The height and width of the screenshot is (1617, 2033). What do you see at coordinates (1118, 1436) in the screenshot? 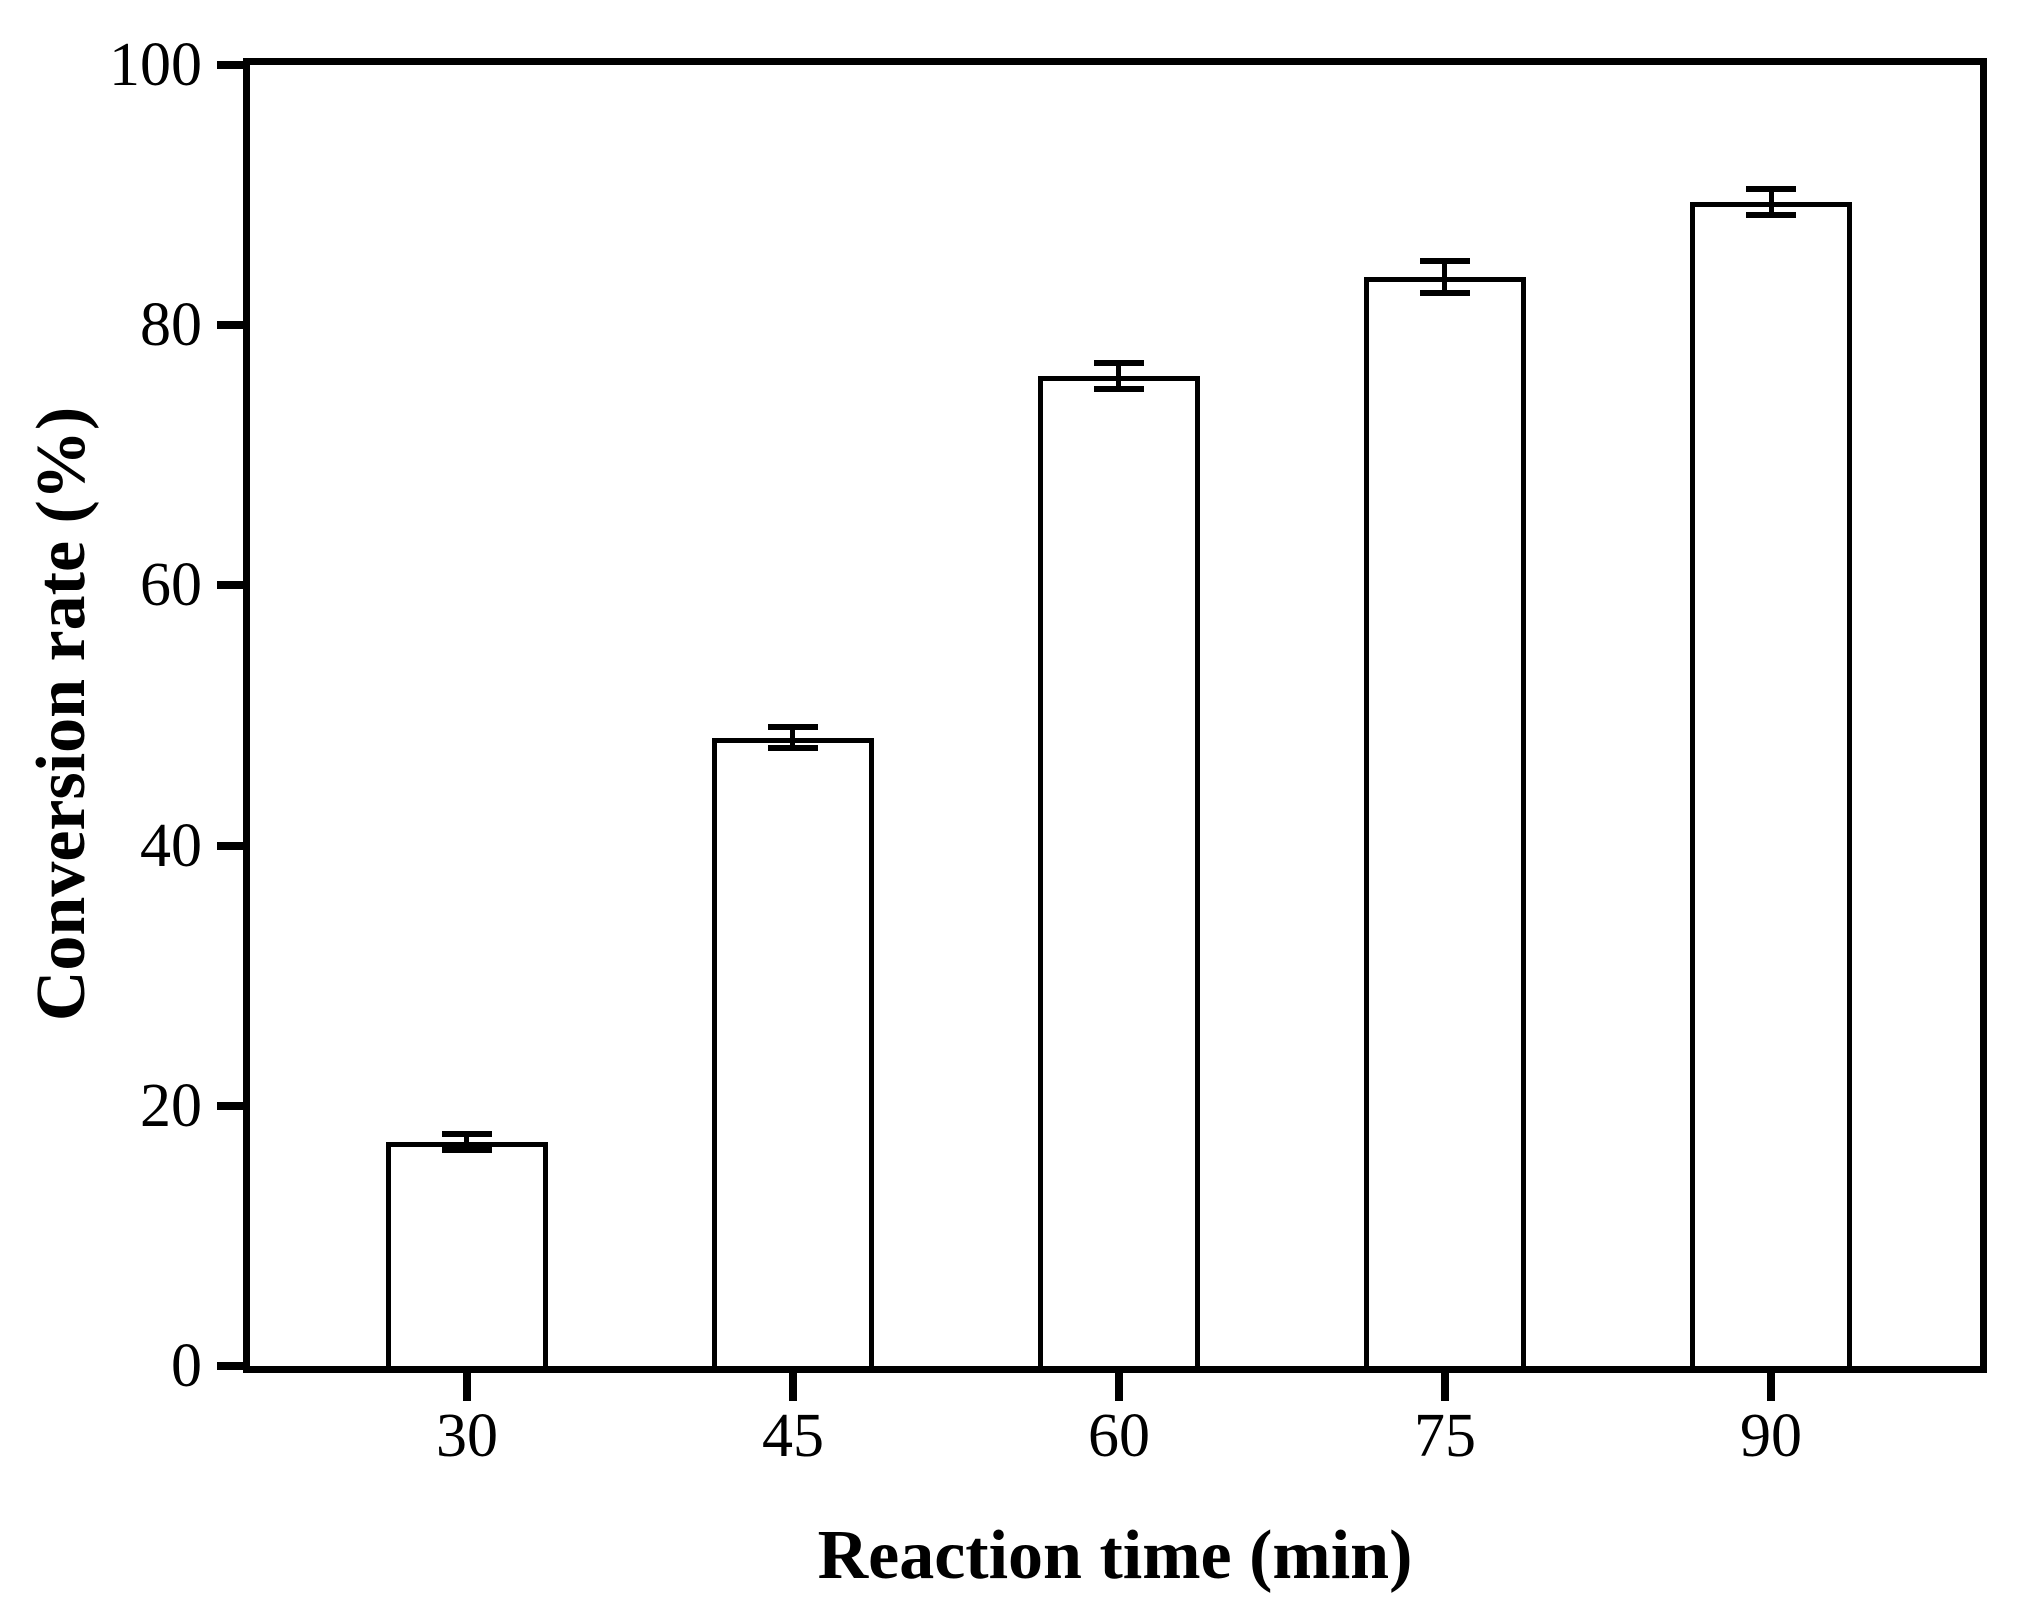
I see `x-tick-label: 60` at bounding box center [1118, 1436].